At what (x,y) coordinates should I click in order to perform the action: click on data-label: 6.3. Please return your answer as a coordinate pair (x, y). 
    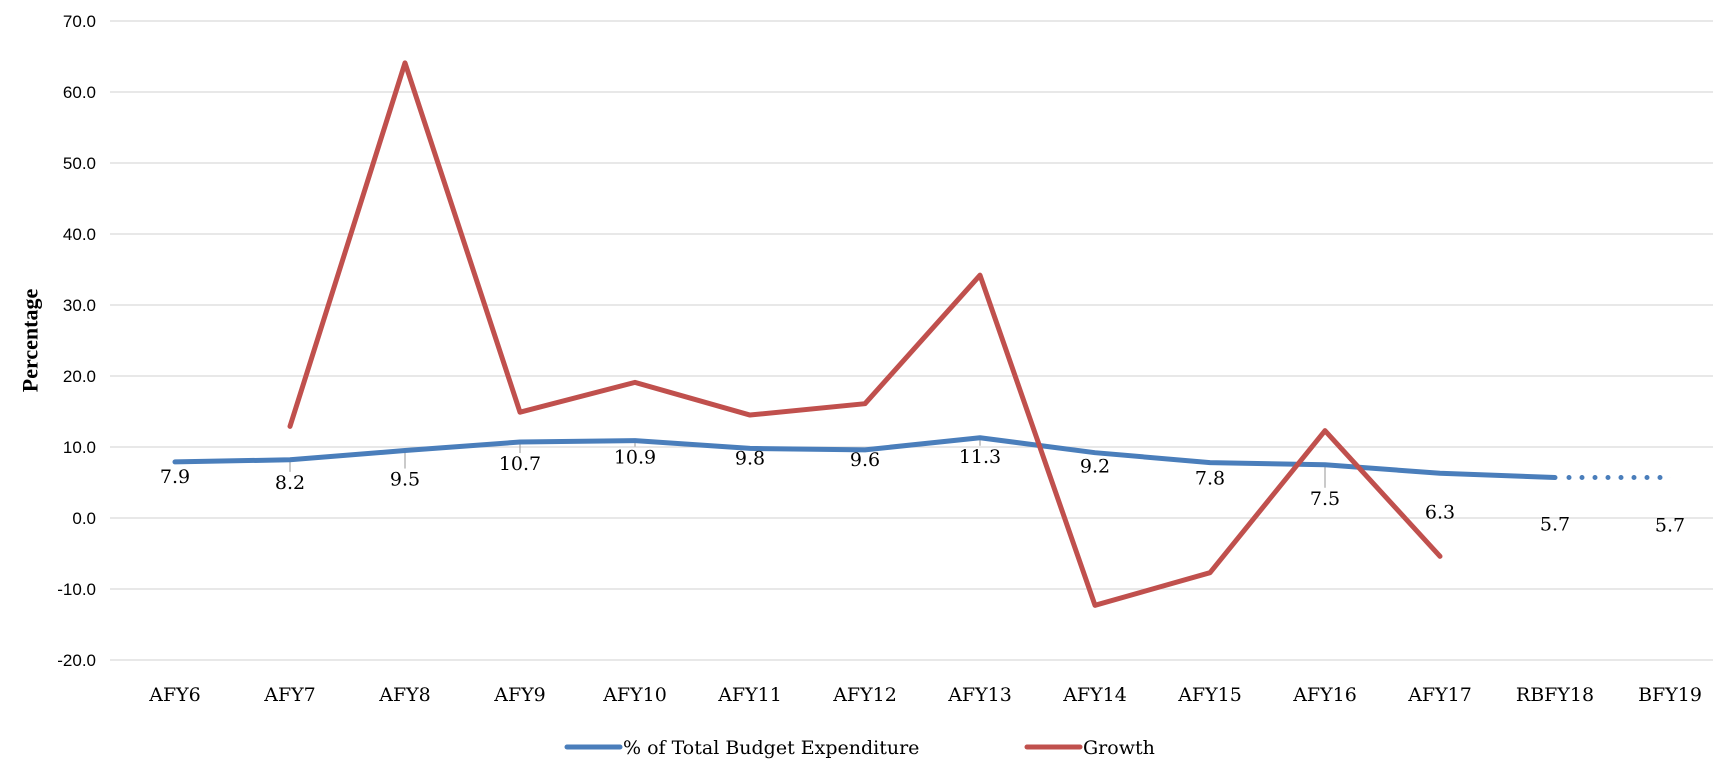
    Looking at the image, I should click on (1440, 512).